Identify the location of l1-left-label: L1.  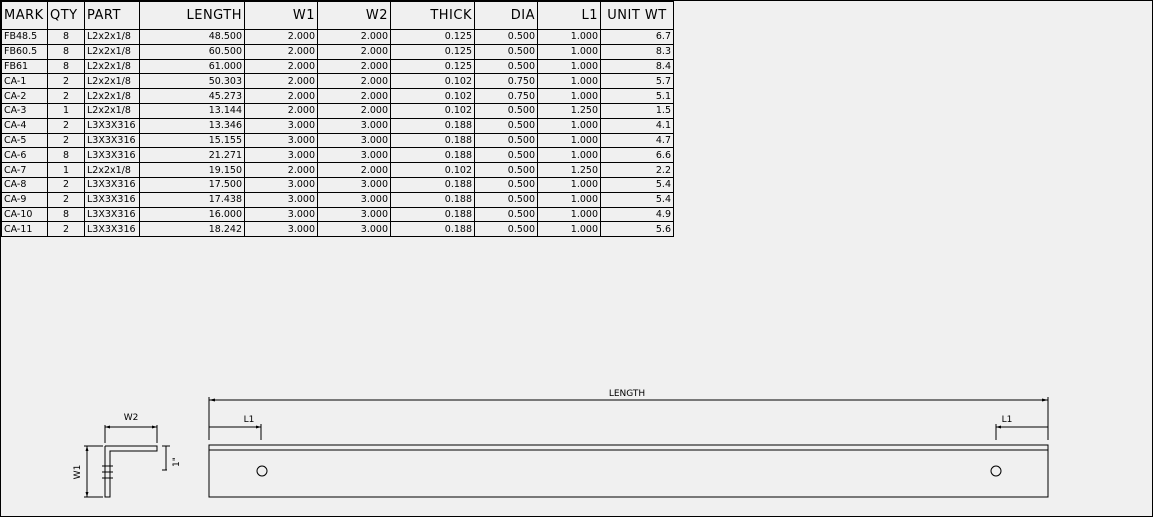
(249, 420).